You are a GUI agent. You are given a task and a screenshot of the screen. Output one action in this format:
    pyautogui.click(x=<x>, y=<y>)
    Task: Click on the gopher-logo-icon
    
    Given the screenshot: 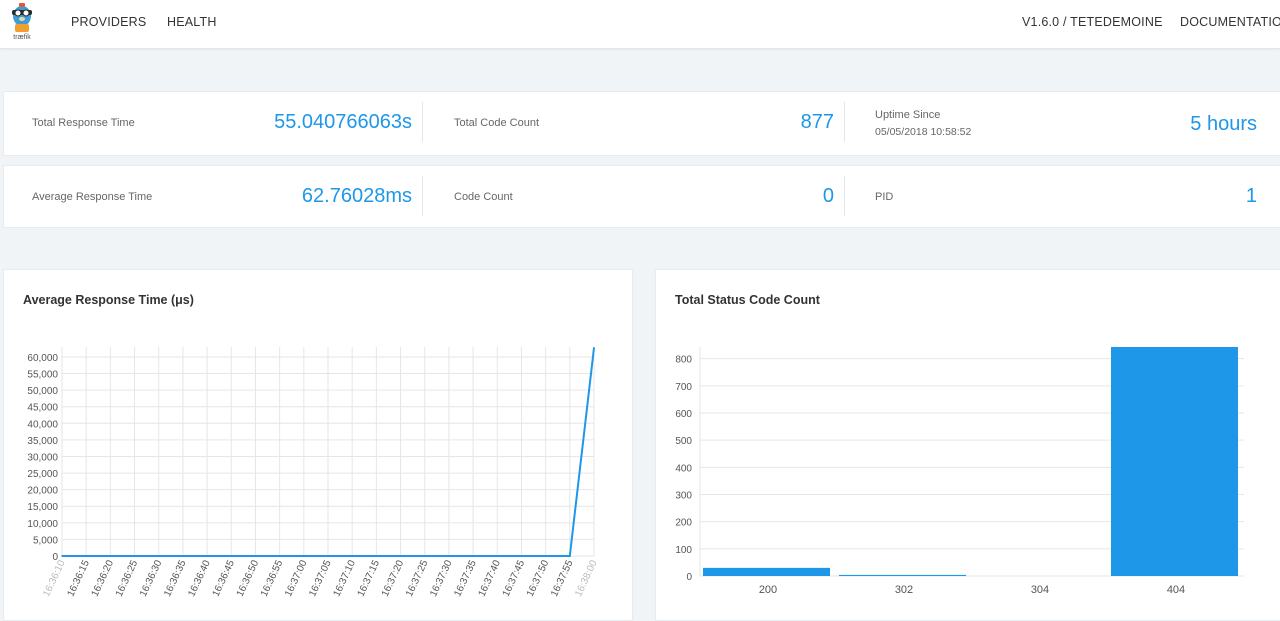 What is the action you would take?
    pyautogui.click(x=22, y=17)
    